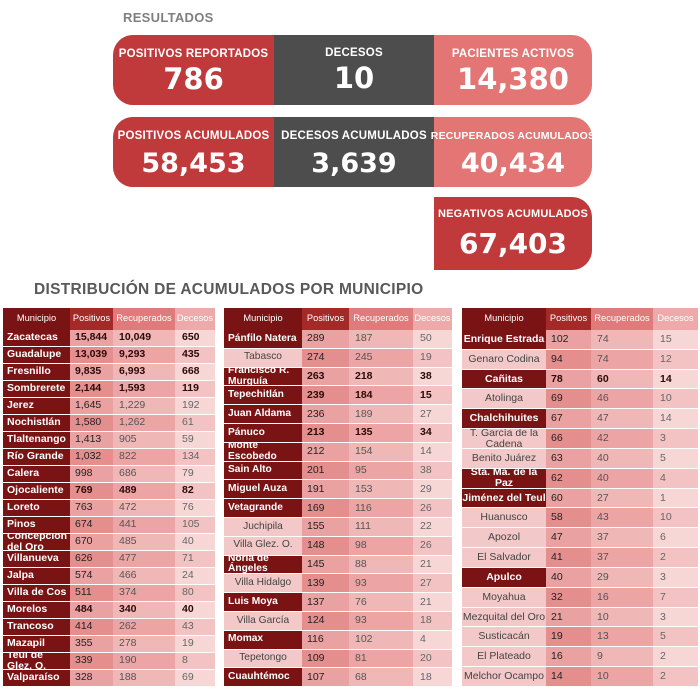 This screenshot has height=687, width=700. What do you see at coordinates (504, 478) in the screenshot?
I see `municipio-cell: Sta. Ma. de la Paz` at bounding box center [504, 478].